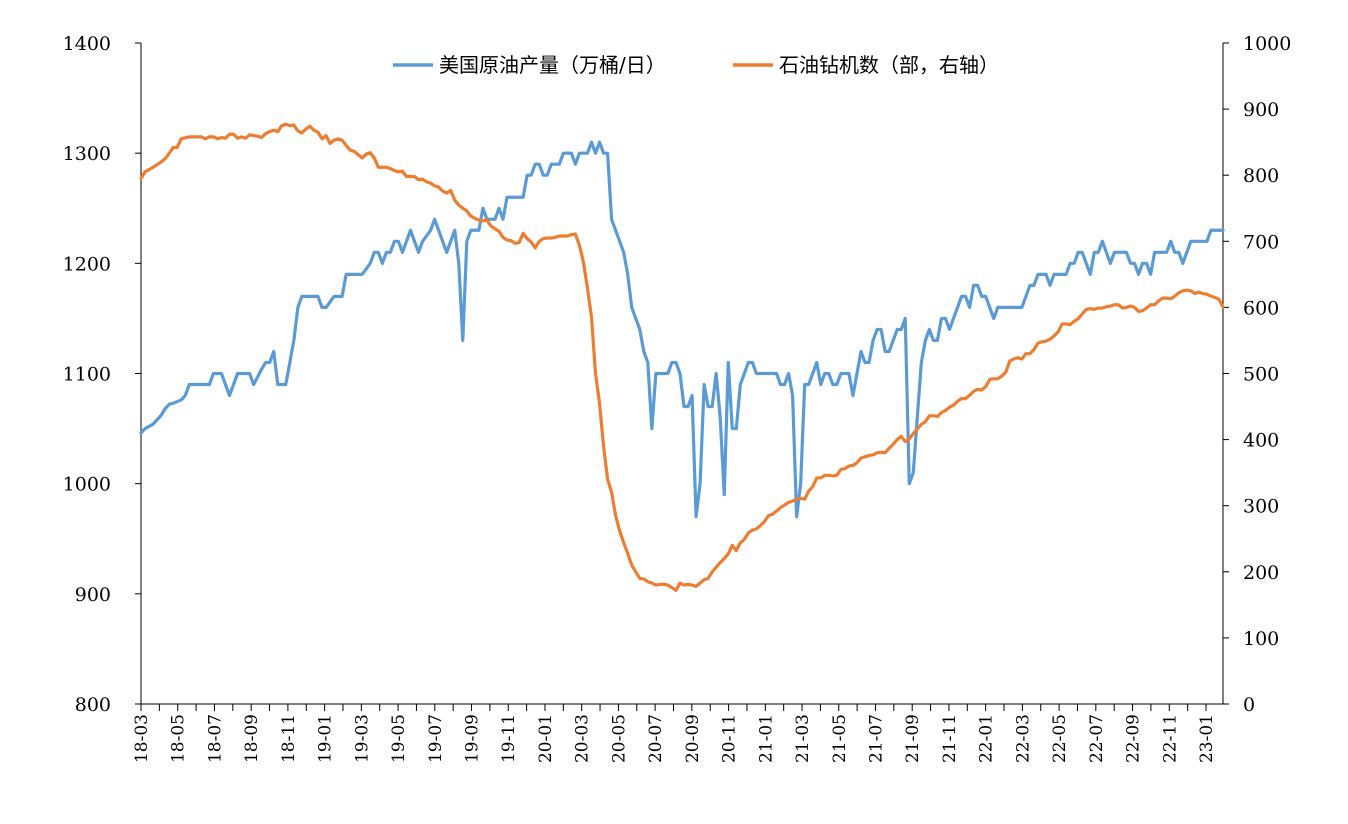 The image size is (1348, 824). Describe the element at coordinates (93, 705) in the screenshot. I see `left-tick-label: 800` at that location.